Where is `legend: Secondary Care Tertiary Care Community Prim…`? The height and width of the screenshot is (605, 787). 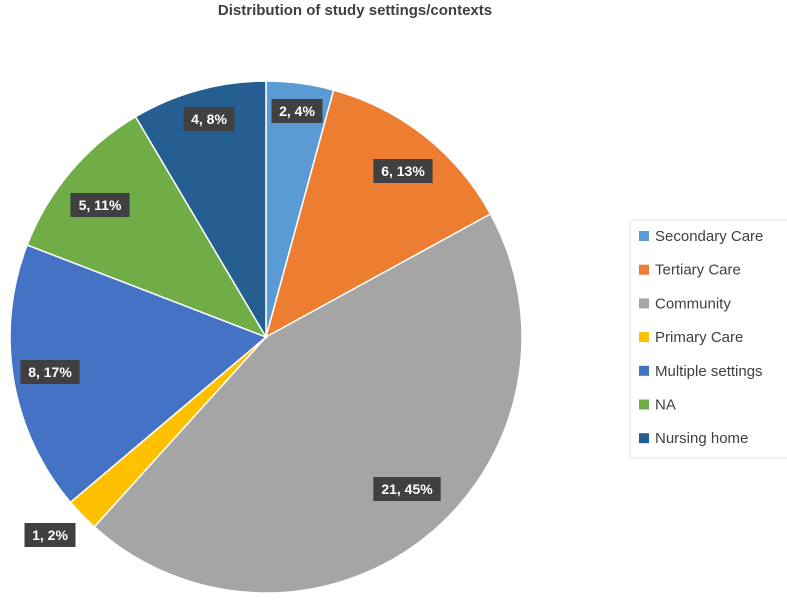 legend: Secondary Care Tertiary Care Community Prim… is located at coordinates (701, 337).